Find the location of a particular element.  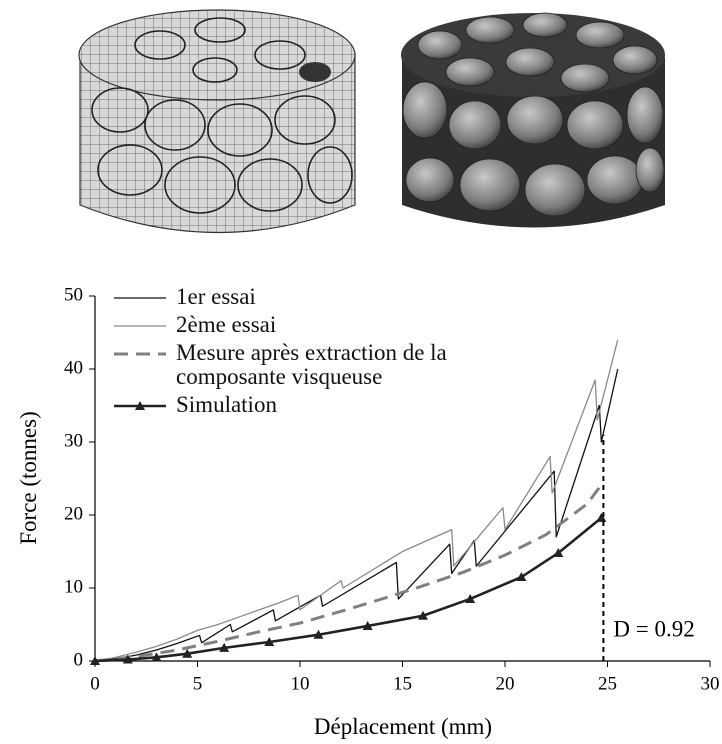

x-tick-label: 5 is located at coordinates (198, 683).